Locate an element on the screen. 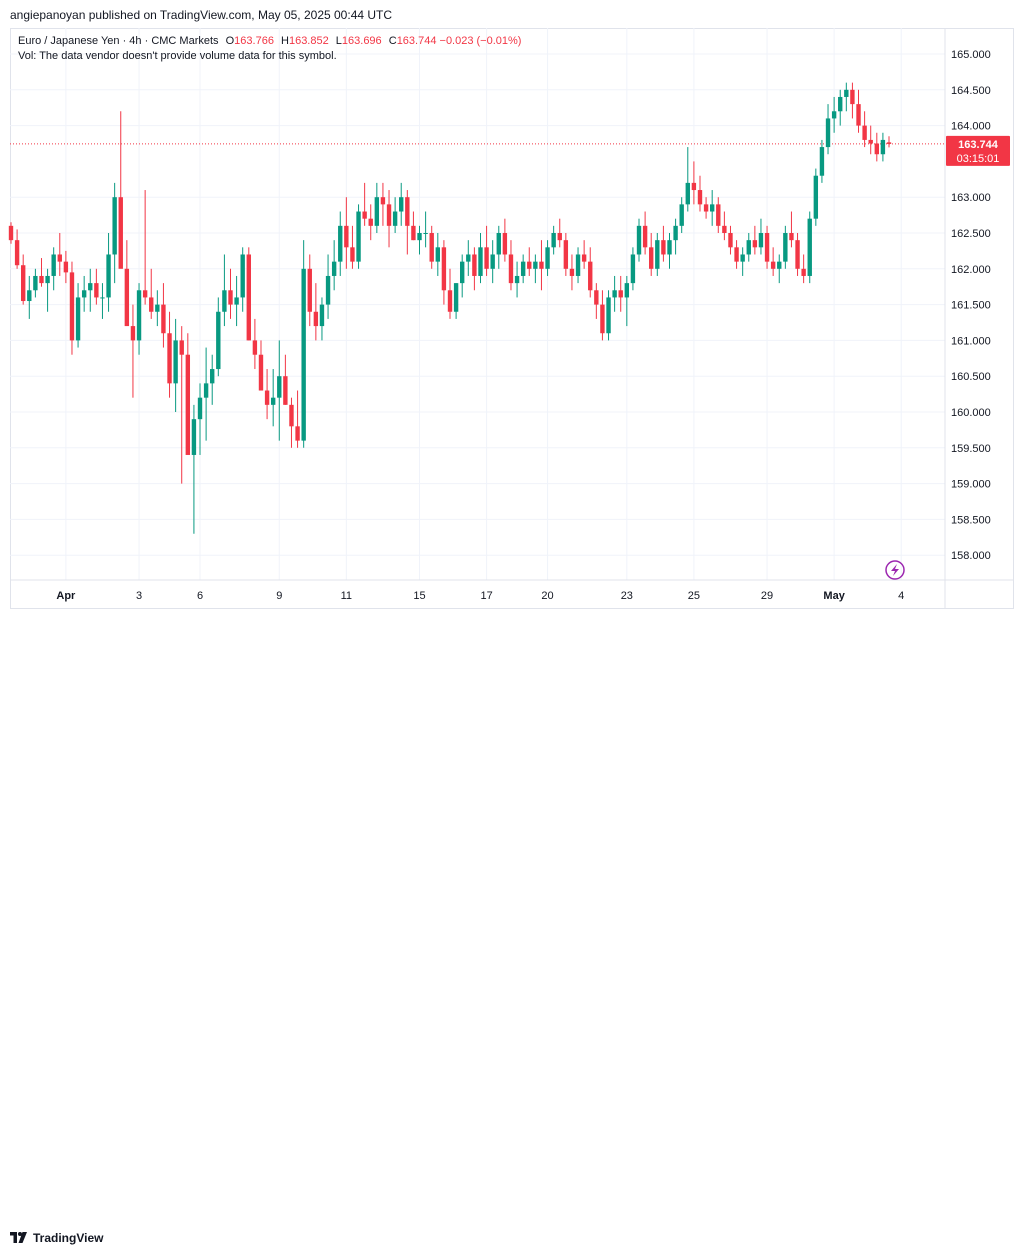  last-price-tag is located at coordinates (978, 150).